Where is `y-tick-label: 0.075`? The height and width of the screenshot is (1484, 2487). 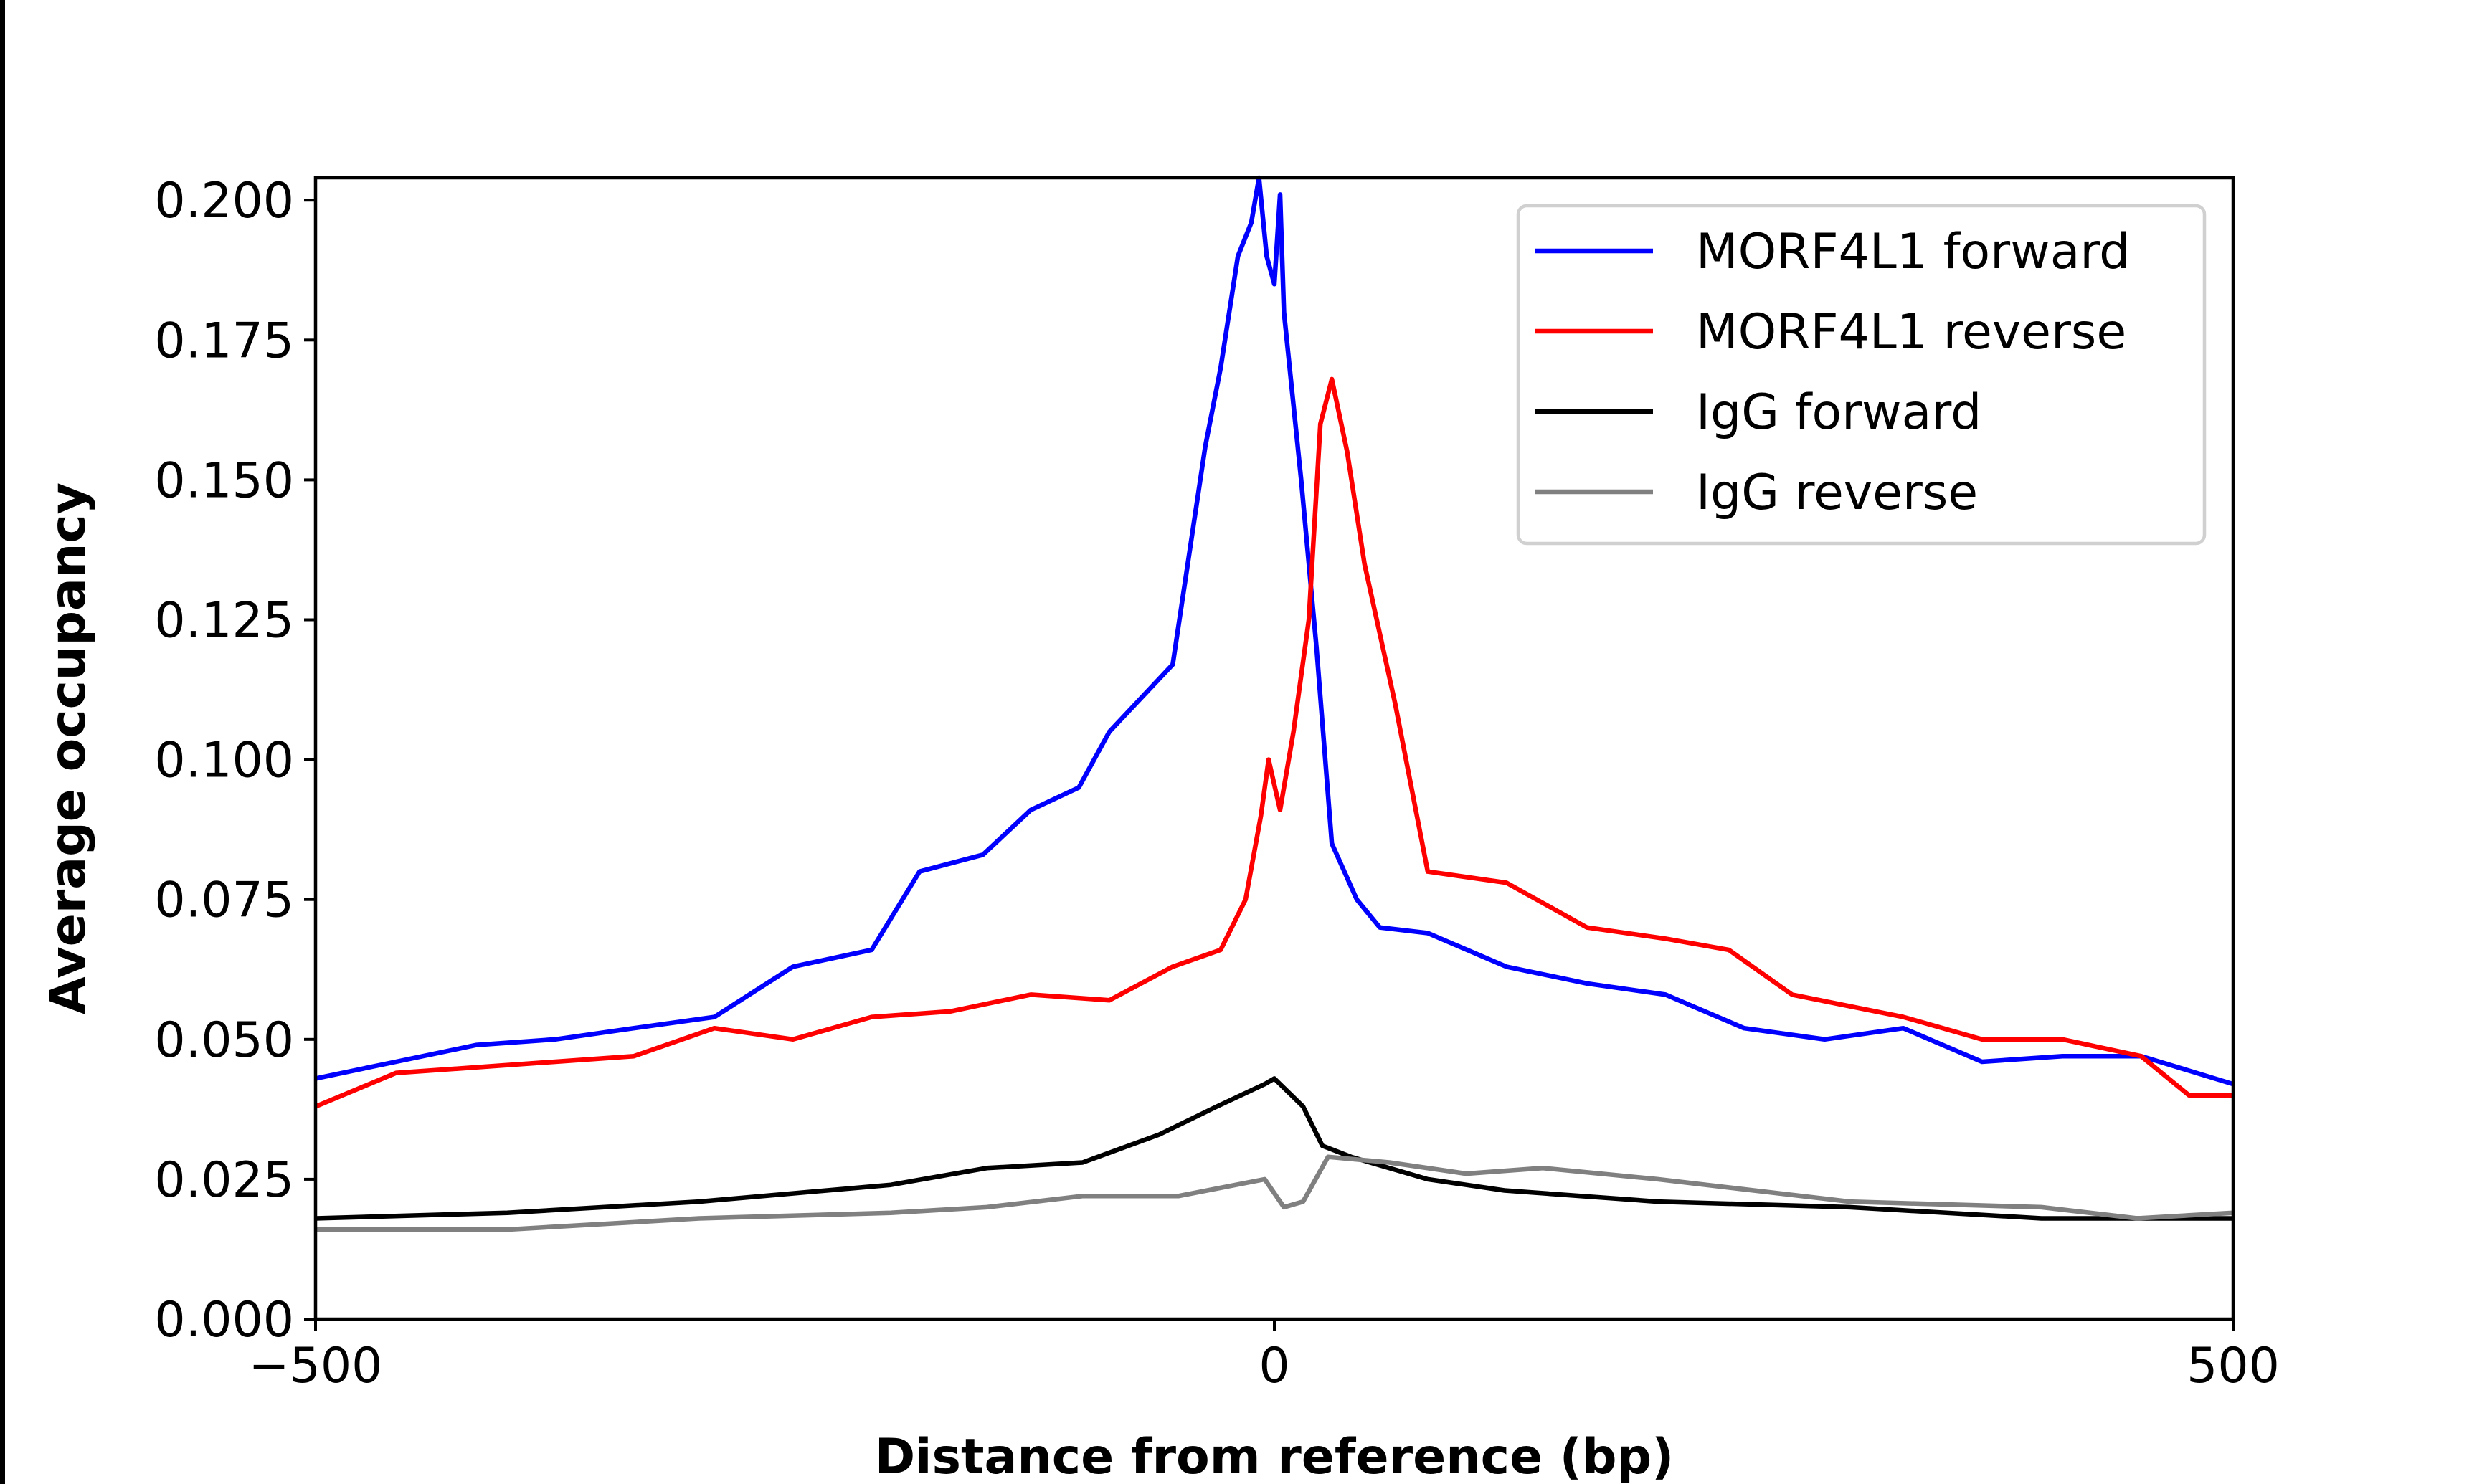
y-tick-label: 0.075 is located at coordinates (224, 901).